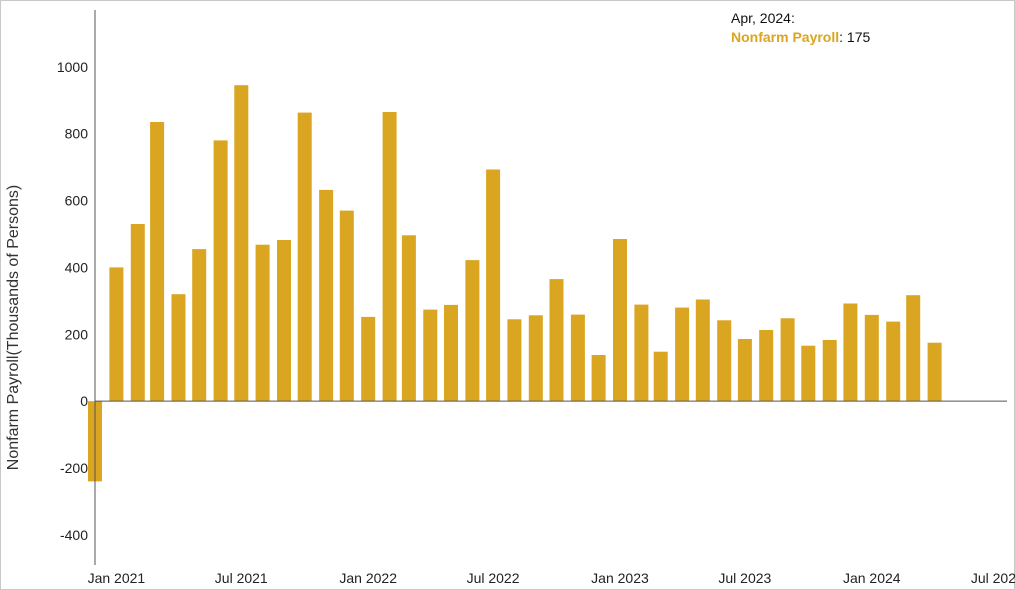 This screenshot has height=590, width=1015. I want to click on y-tick-label: 400, so click(77, 267).